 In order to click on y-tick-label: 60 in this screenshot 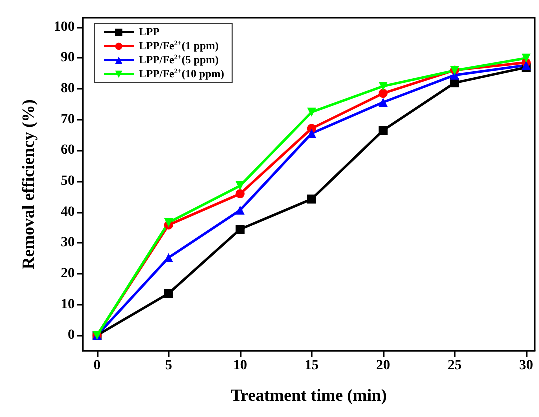, I will do `click(68, 150)`.